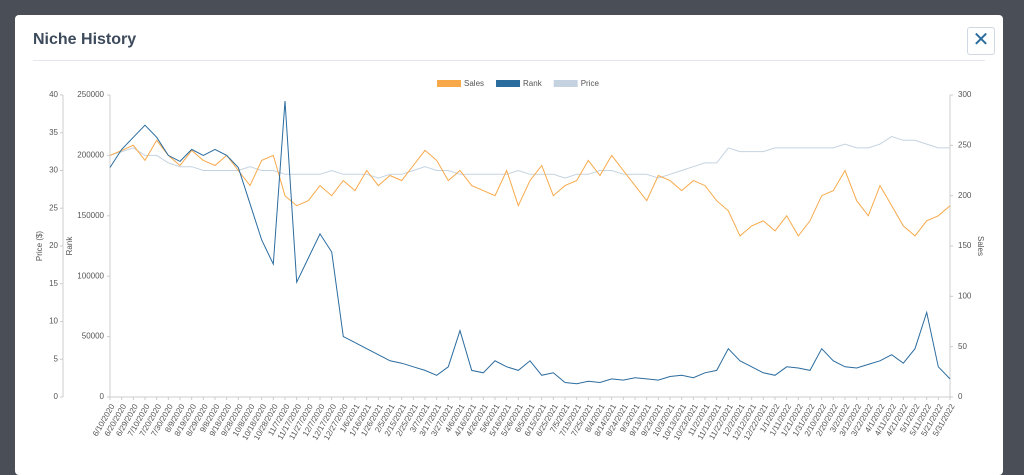 This screenshot has height=475, width=1024. Describe the element at coordinates (960, 396) in the screenshot. I see `y2-tick-label: 0` at that location.